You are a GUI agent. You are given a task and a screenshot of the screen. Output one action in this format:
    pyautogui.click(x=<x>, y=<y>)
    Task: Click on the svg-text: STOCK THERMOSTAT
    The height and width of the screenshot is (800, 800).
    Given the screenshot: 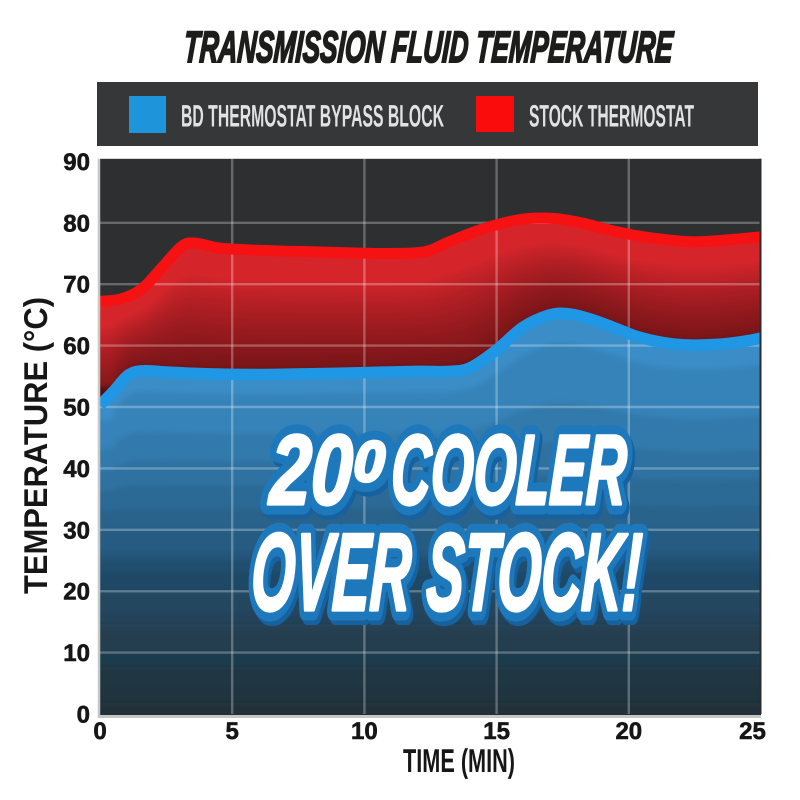 What is the action you would take?
    pyautogui.click(x=611, y=116)
    